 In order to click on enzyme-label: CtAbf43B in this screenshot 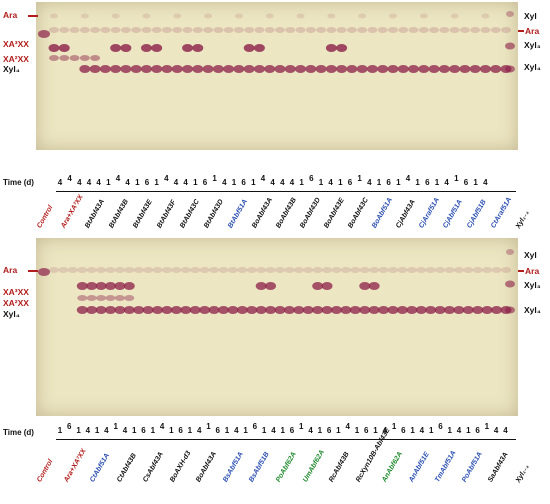, I will do `click(126, 468)`.